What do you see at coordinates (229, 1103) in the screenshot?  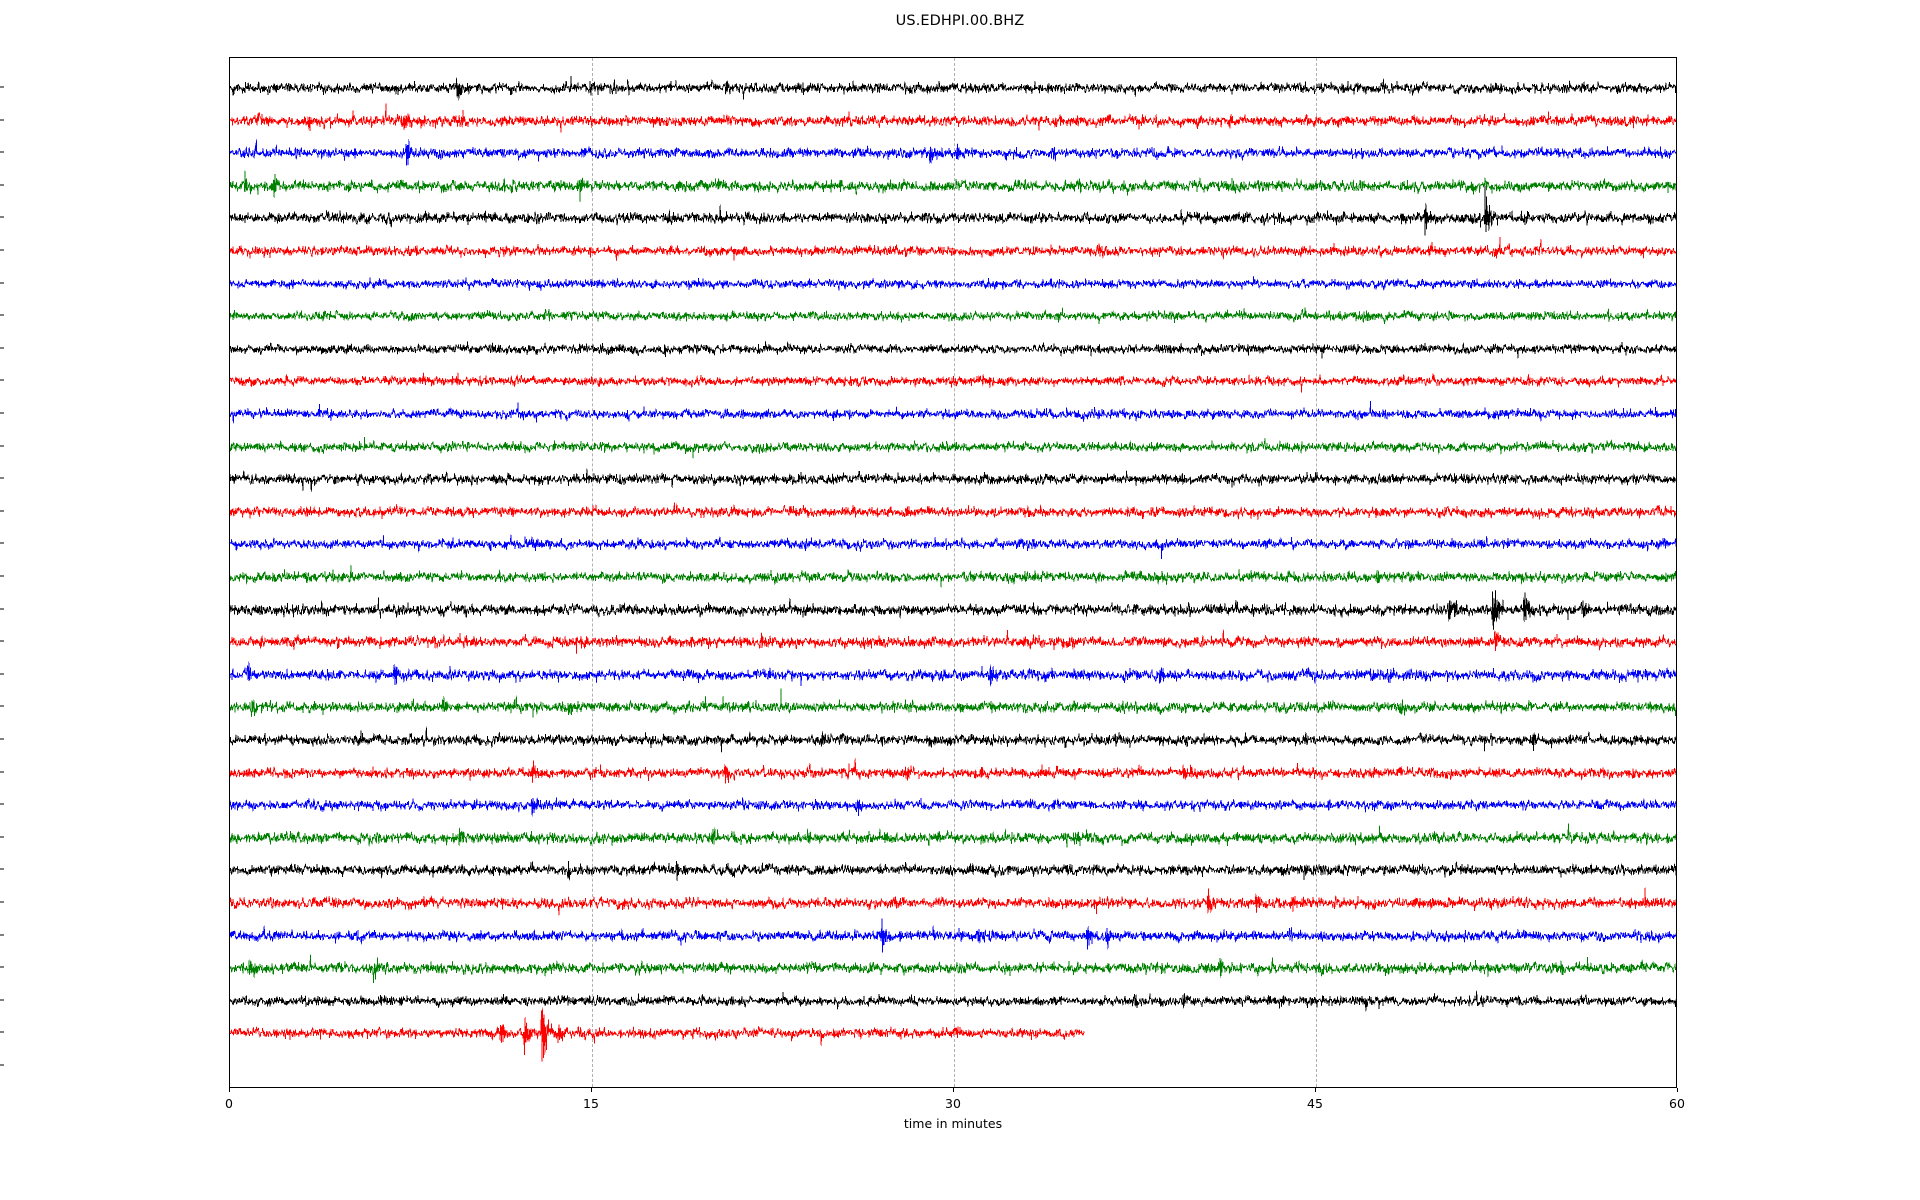 I see `x-tick-label: 0` at bounding box center [229, 1103].